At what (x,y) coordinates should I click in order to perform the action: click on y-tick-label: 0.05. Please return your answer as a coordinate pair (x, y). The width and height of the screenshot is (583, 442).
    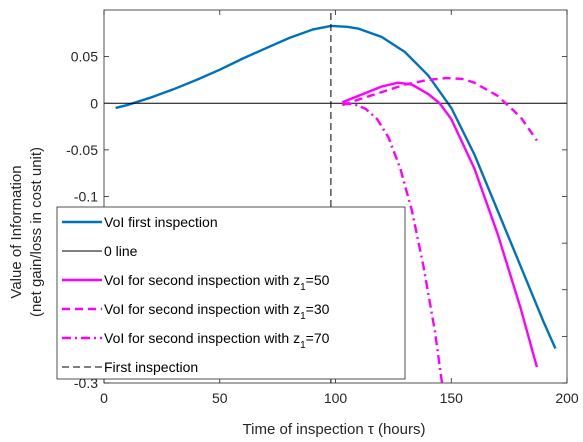
    Looking at the image, I should click on (84, 57).